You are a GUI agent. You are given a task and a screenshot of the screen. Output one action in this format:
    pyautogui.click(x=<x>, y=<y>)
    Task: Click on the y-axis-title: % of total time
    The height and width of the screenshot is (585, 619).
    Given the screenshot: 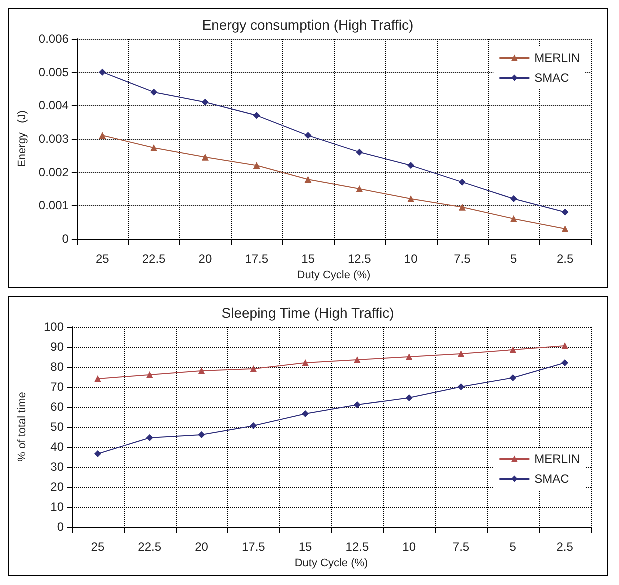 What is the action you would take?
    pyautogui.click(x=22, y=427)
    